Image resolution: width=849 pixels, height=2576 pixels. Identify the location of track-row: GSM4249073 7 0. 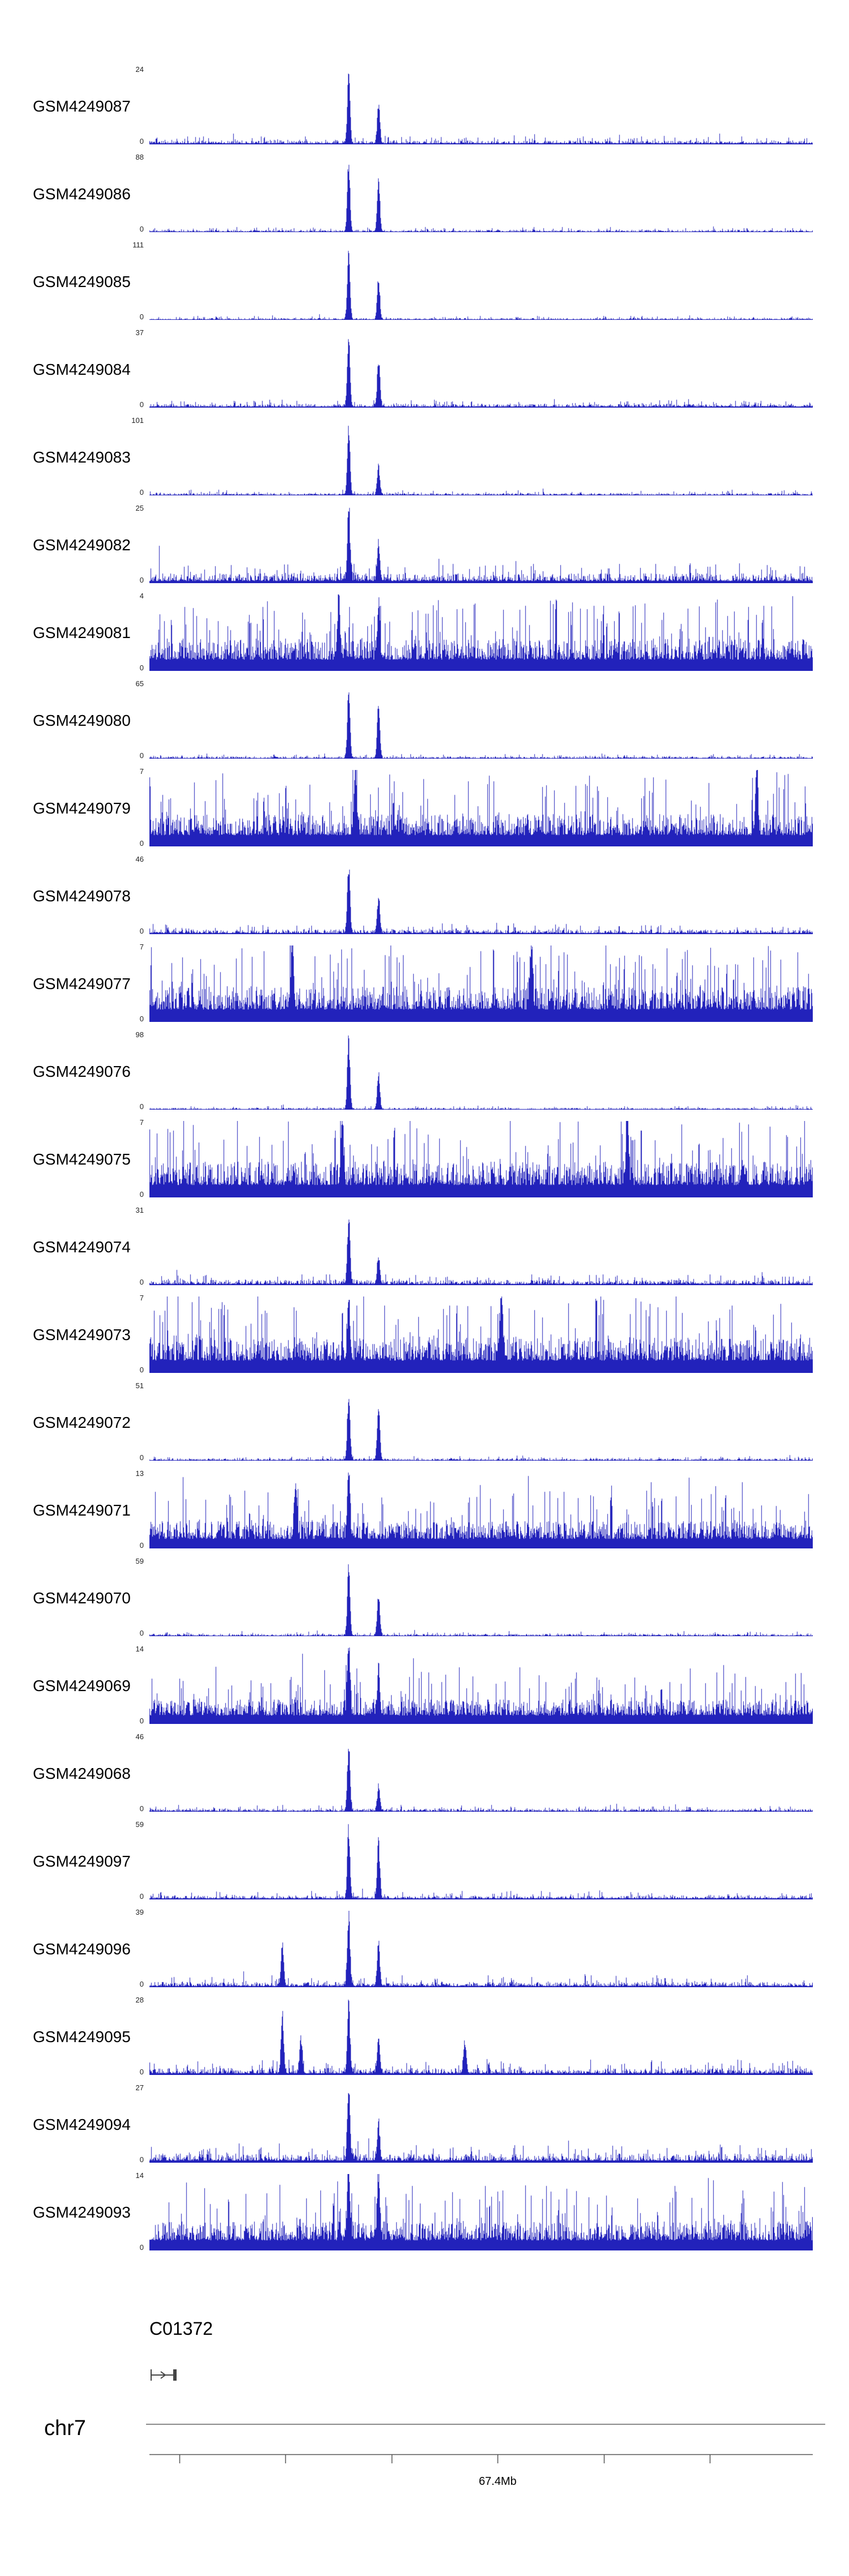
(424, 1339).